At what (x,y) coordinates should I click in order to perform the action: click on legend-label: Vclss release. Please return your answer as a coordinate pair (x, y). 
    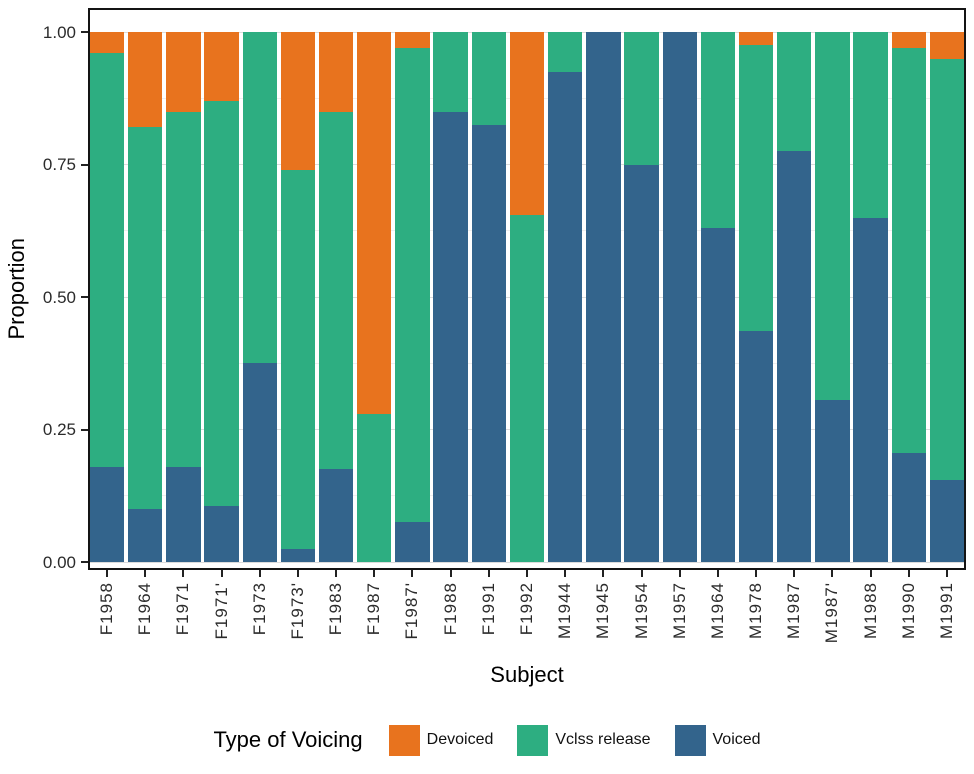
    Looking at the image, I should click on (603, 739).